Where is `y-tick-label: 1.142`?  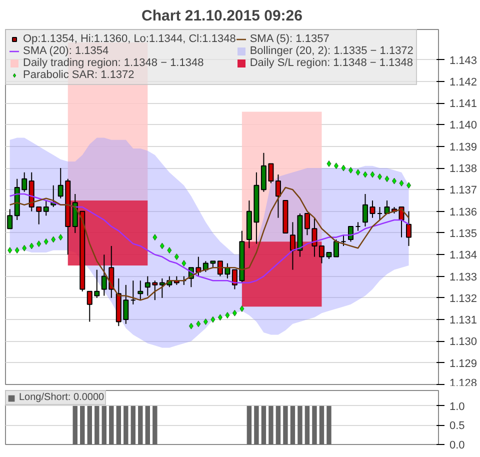
y-tick-label: 1.142 is located at coordinates (464, 82).